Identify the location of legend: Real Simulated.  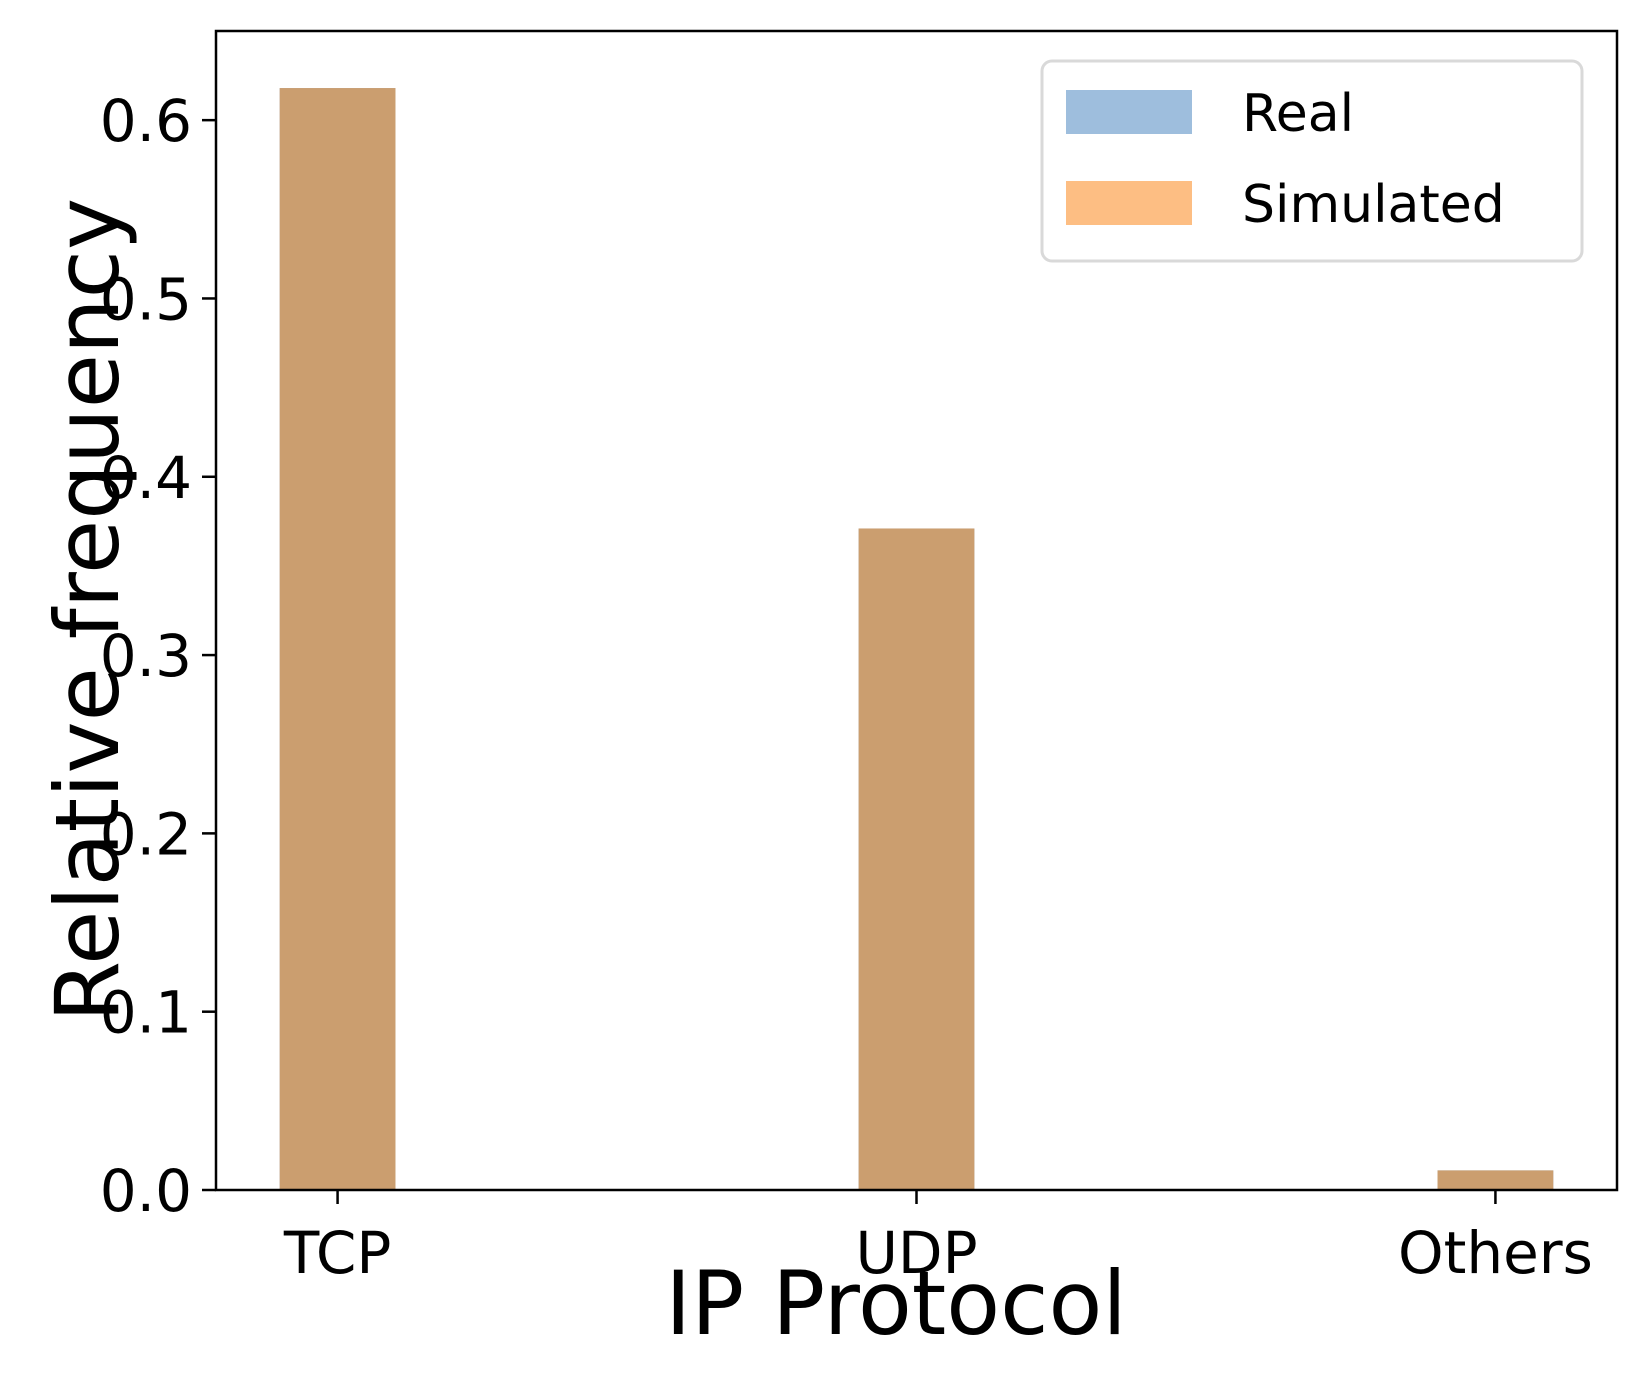
(1312, 161).